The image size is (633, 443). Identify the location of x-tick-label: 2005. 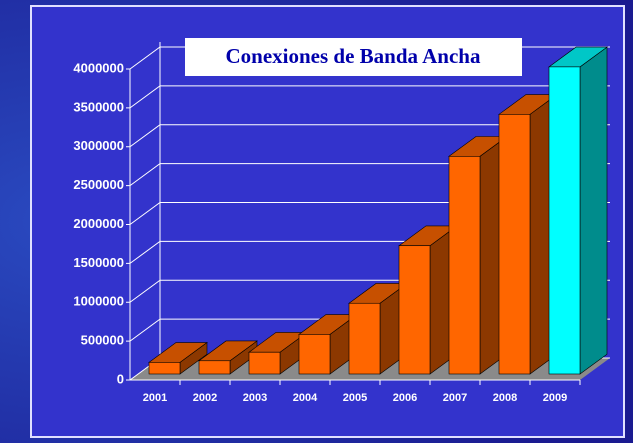
(355, 398).